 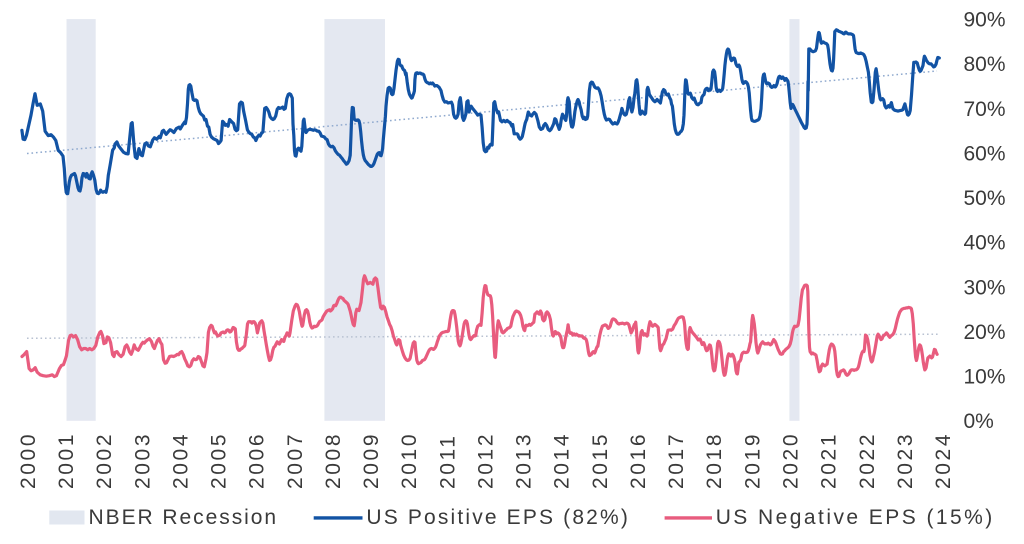 I want to click on svg-text: 80%, so click(x=985, y=64).